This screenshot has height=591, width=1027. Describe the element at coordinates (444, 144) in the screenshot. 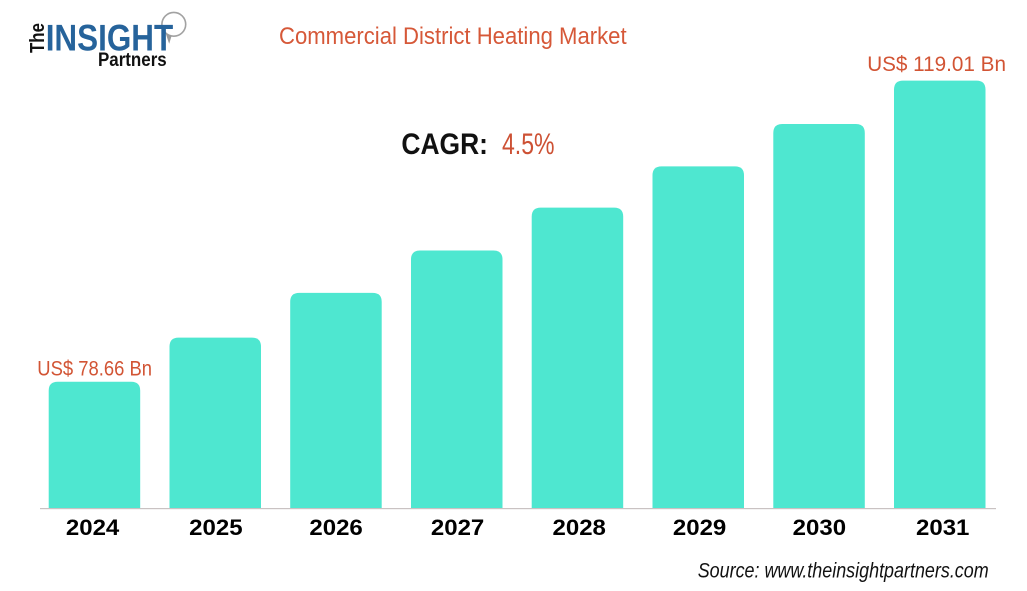

I see `svg-text: CAGR:` at that location.